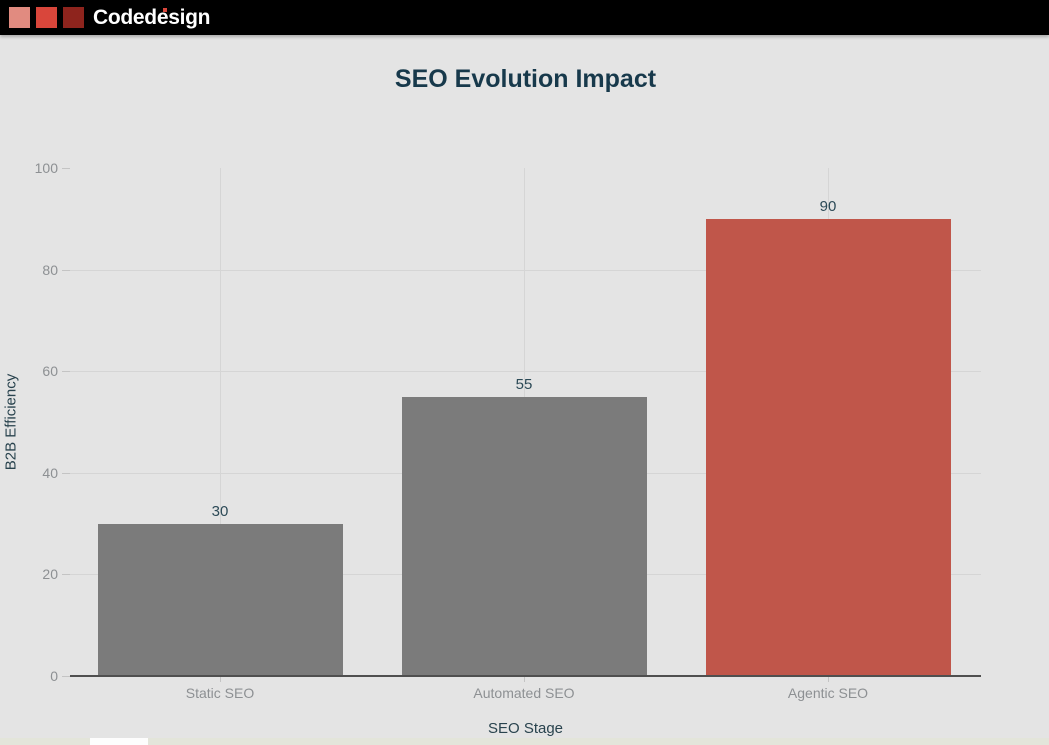 This screenshot has height=745, width=1049. Describe the element at coordinates (525, 728) in the screenshot. I see `x-axis-label: SEO Stage` at that location.